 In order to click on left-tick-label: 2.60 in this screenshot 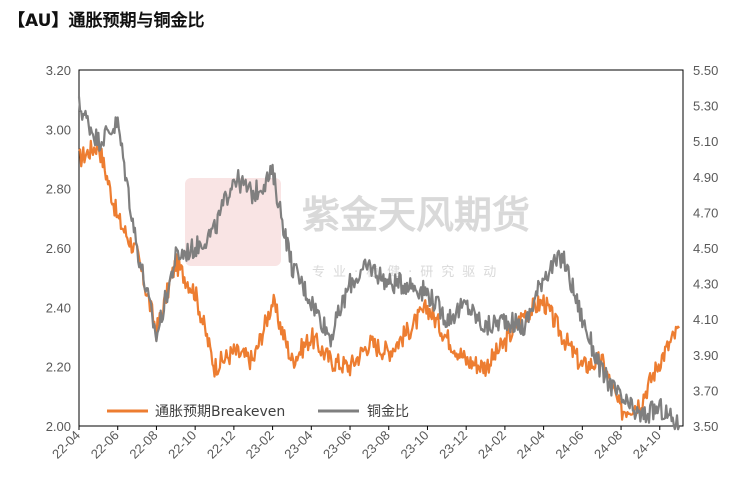, I will do `click(58, 248)`.